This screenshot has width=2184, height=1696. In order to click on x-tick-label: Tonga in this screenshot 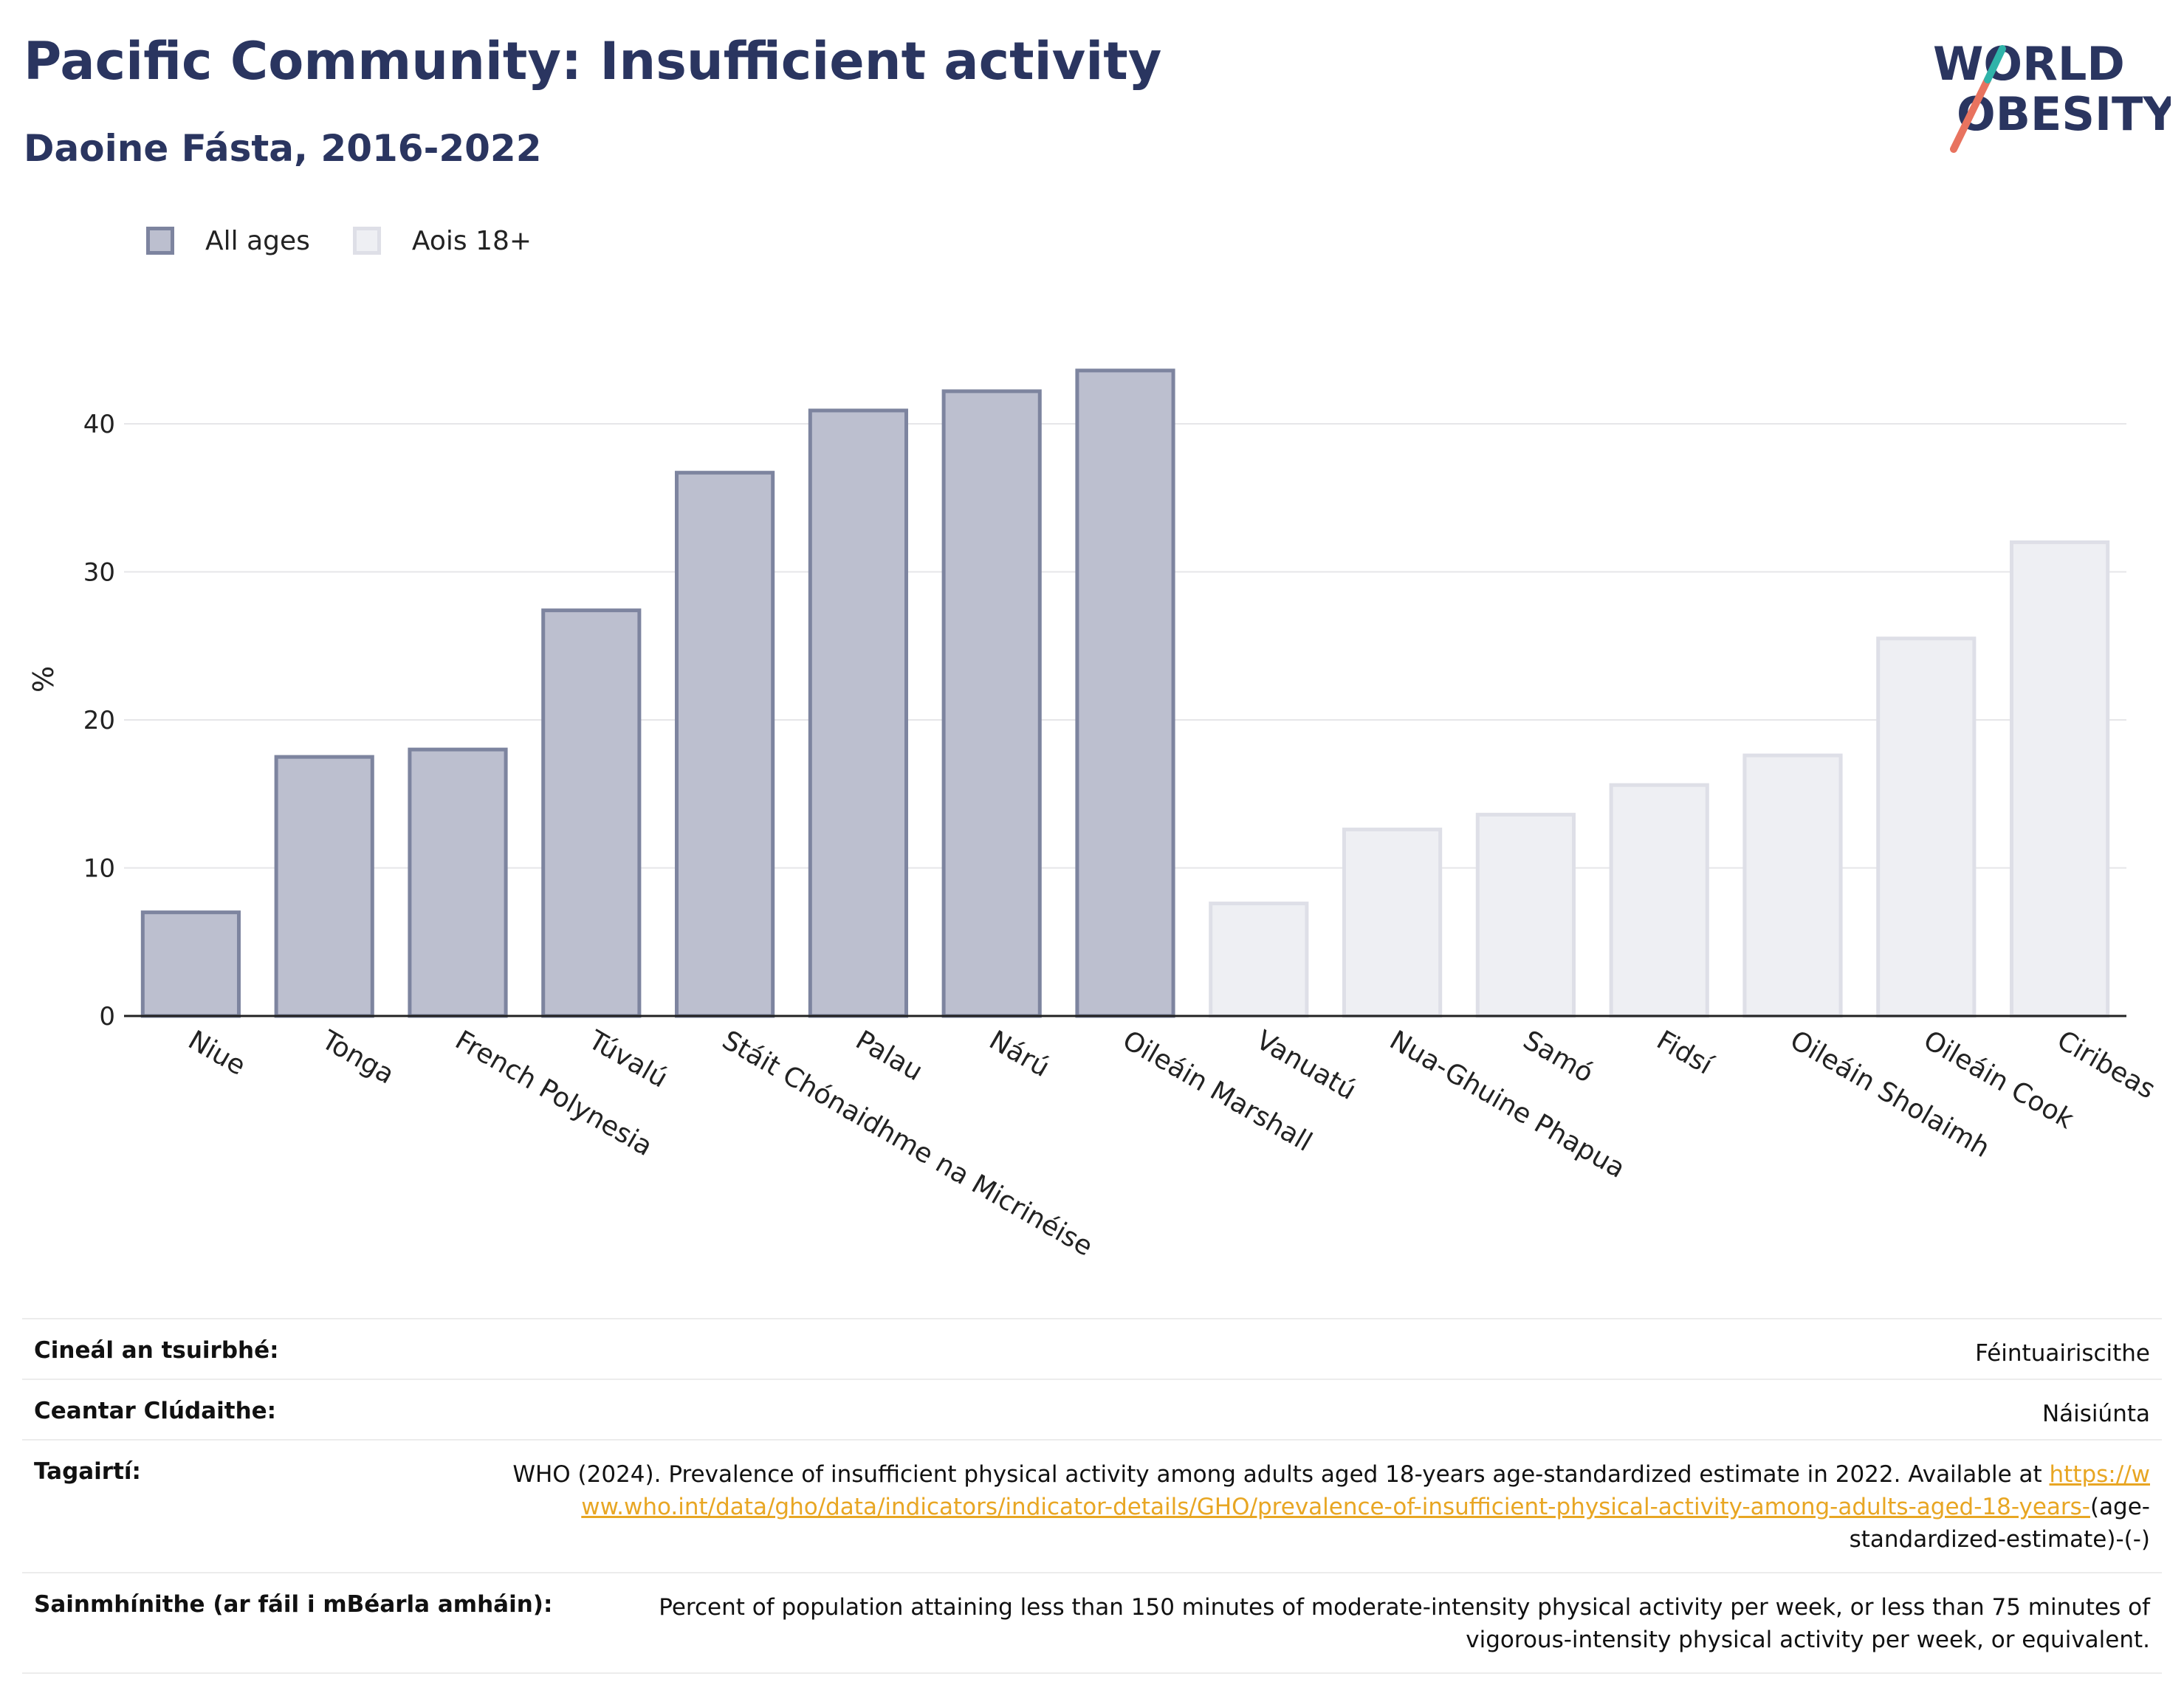, I will do `click(358, 1058)`.